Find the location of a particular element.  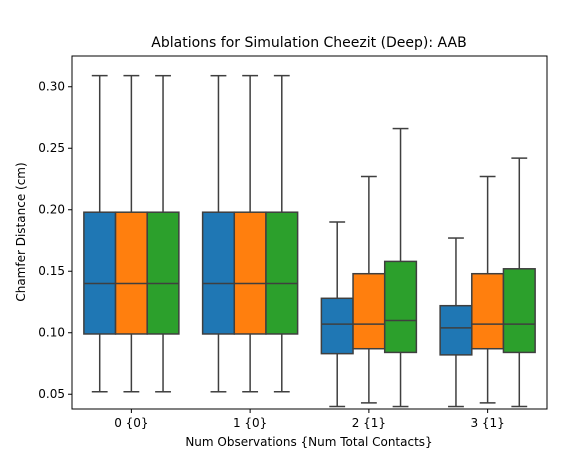

y-tick-label: 0.25 is located at coordinates (51, 148).